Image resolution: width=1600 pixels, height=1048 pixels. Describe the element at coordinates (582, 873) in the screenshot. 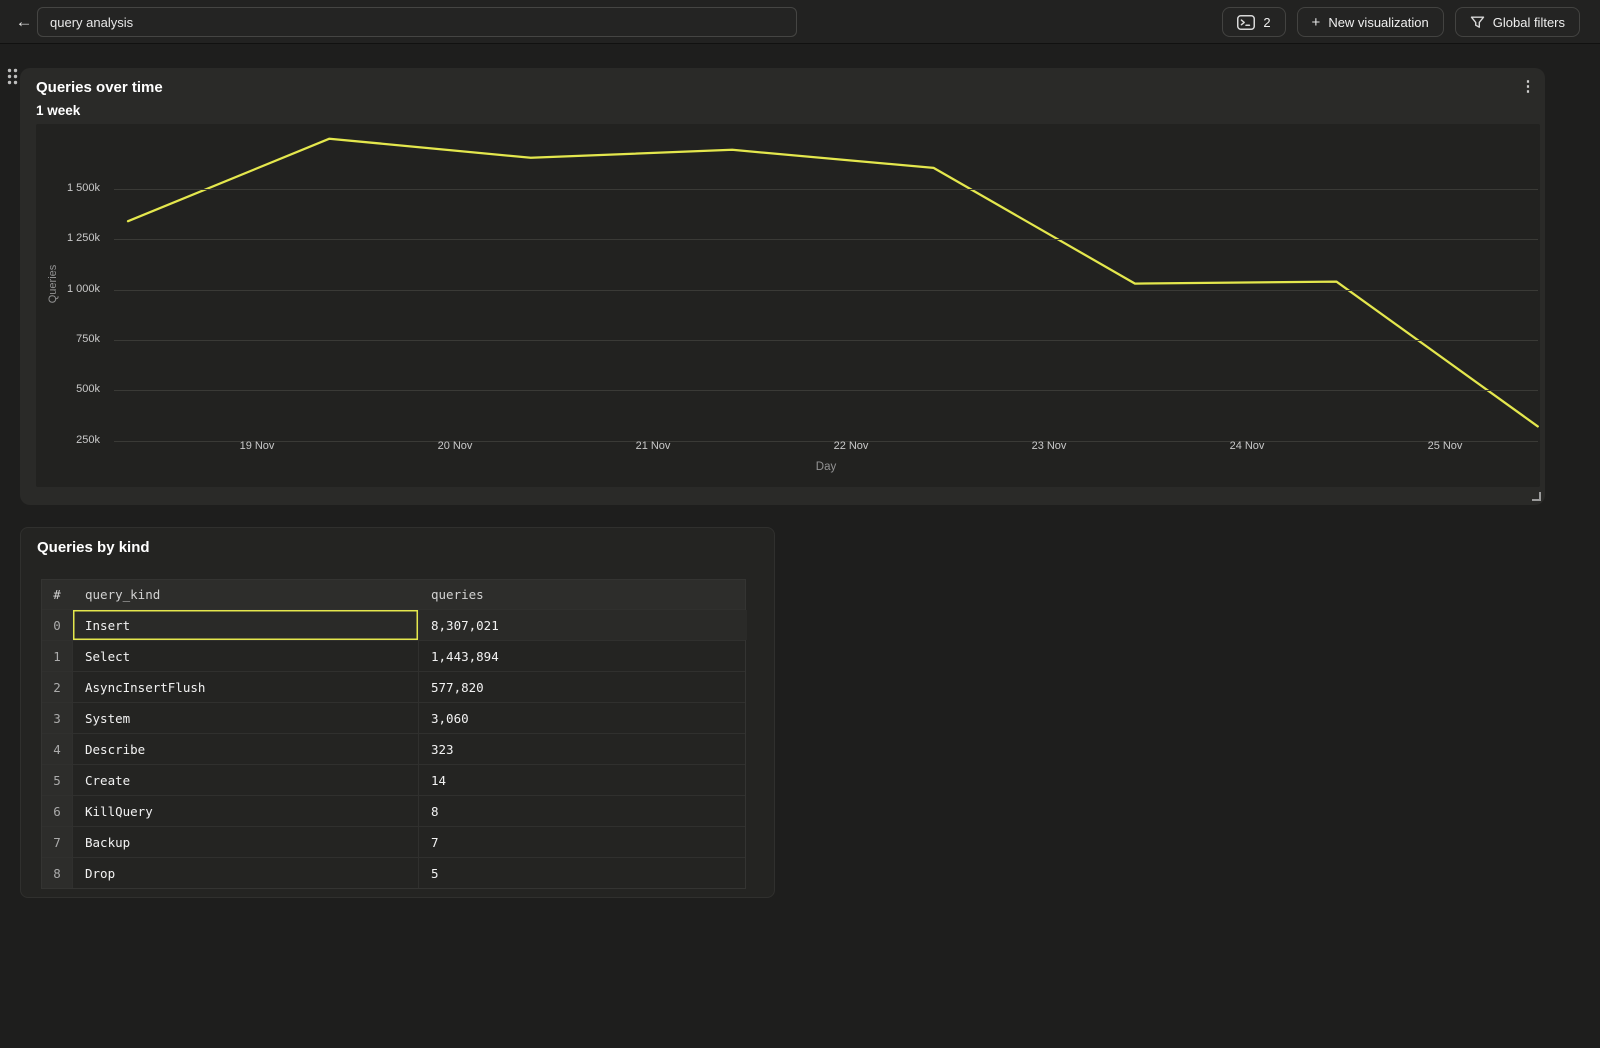

I see `cell-queries: 5` at that location.